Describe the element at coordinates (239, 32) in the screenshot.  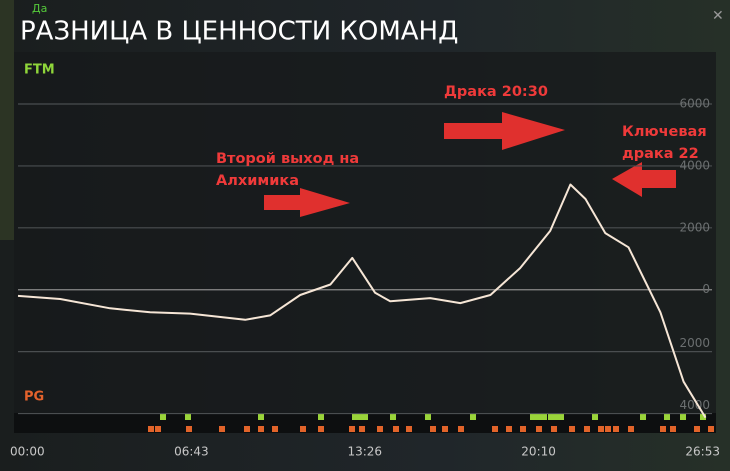
I see `title: РАЗНИЦА В ЦЕННОСТИ КОМАНД` at that location.